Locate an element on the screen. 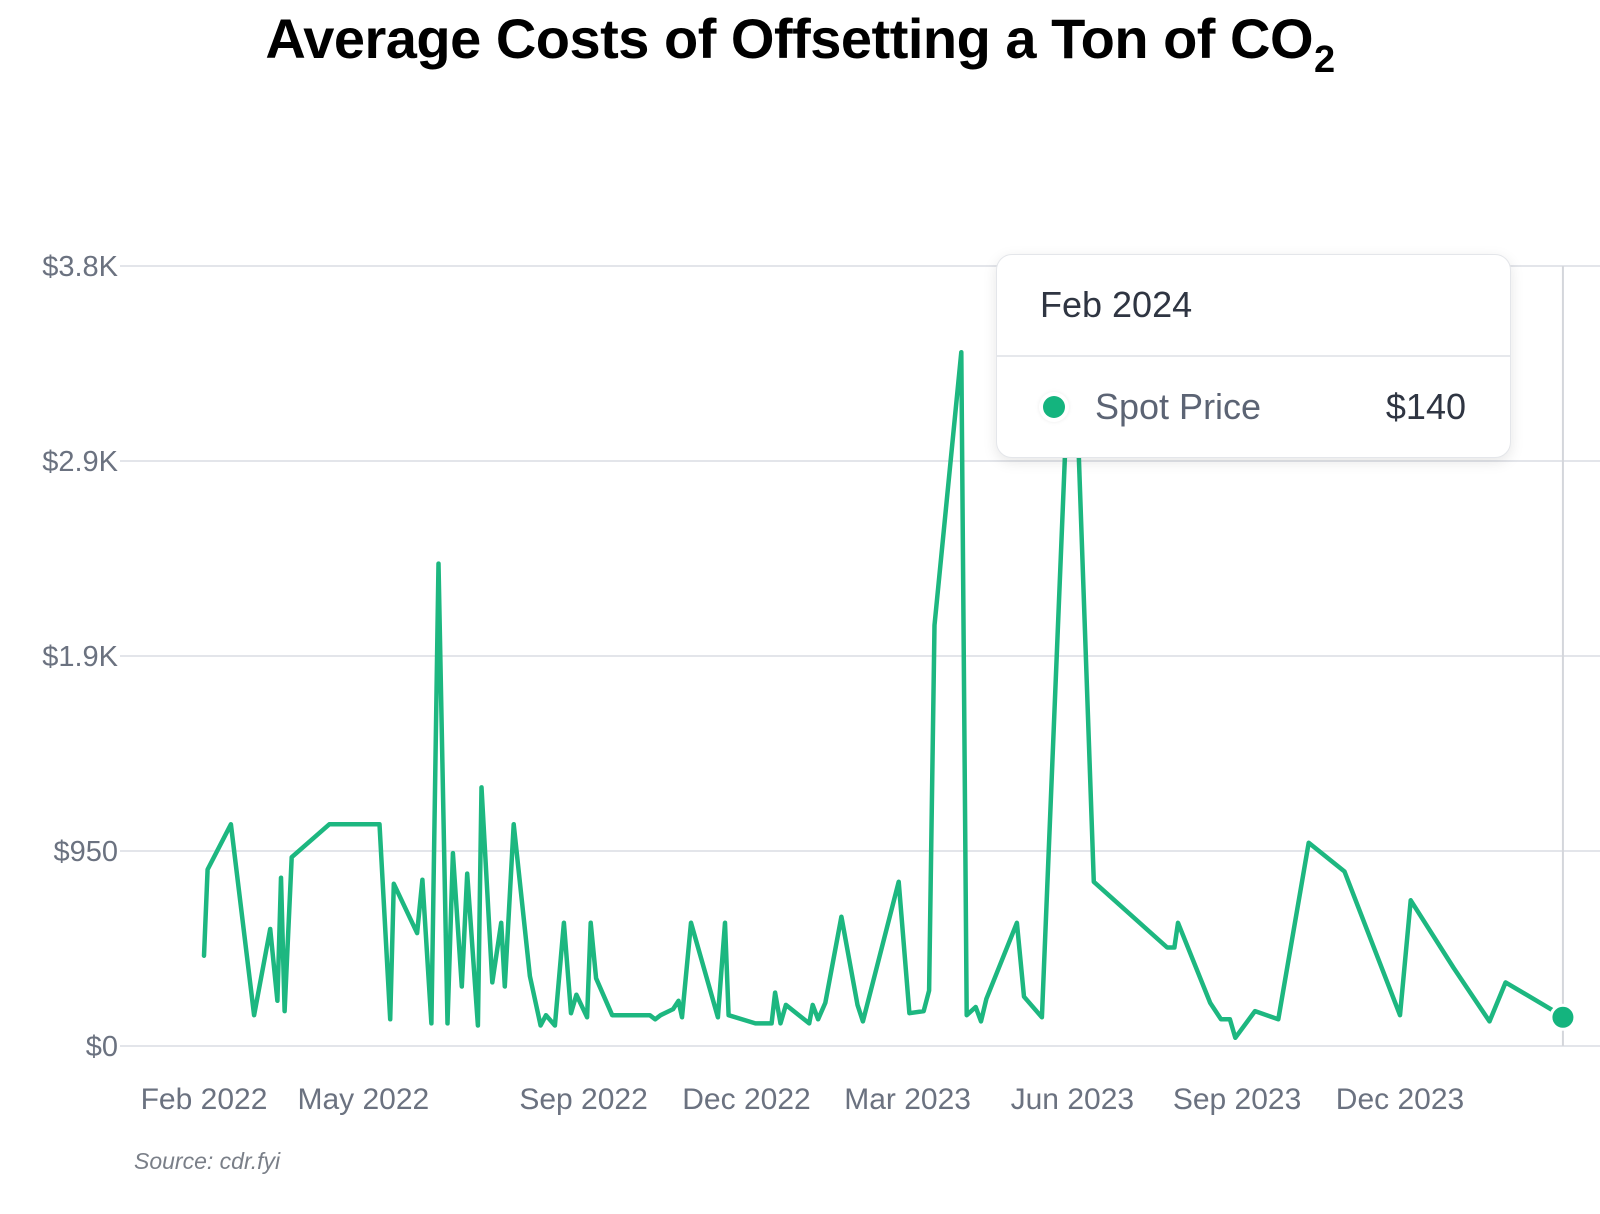 The width and height of the screenshot is (1600, 1214). tooltip: Feb 2024 Spot Price $140 is located at coordinates (1253, 356).